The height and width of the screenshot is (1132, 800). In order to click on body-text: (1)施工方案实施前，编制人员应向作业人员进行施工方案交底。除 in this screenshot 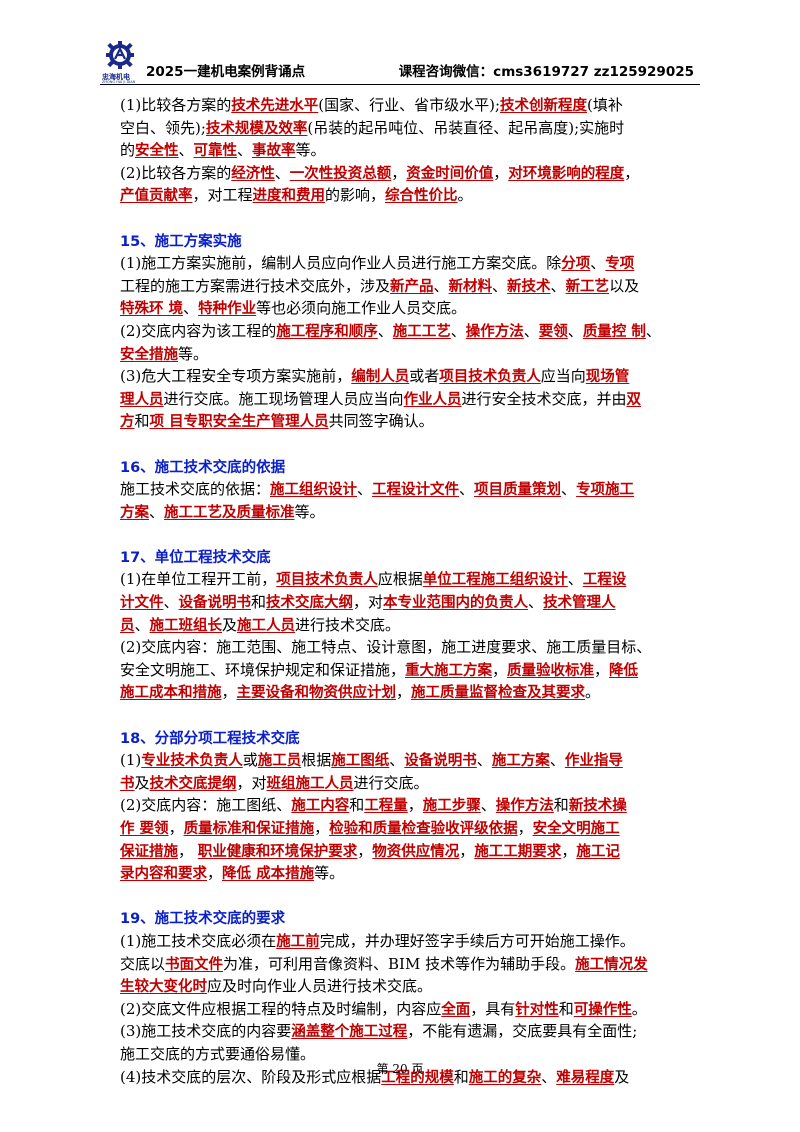, I will do `click(341, 263)`.